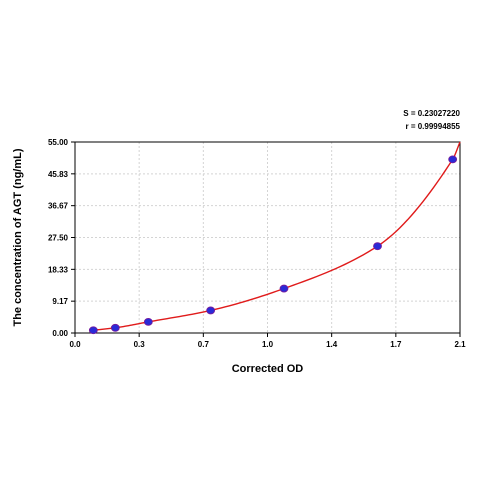 The image size is (480, 480). Describe the element at coordinates (433, 126) in the screenshot. I see `stat-r-value: r = 0.99994855` at that location.